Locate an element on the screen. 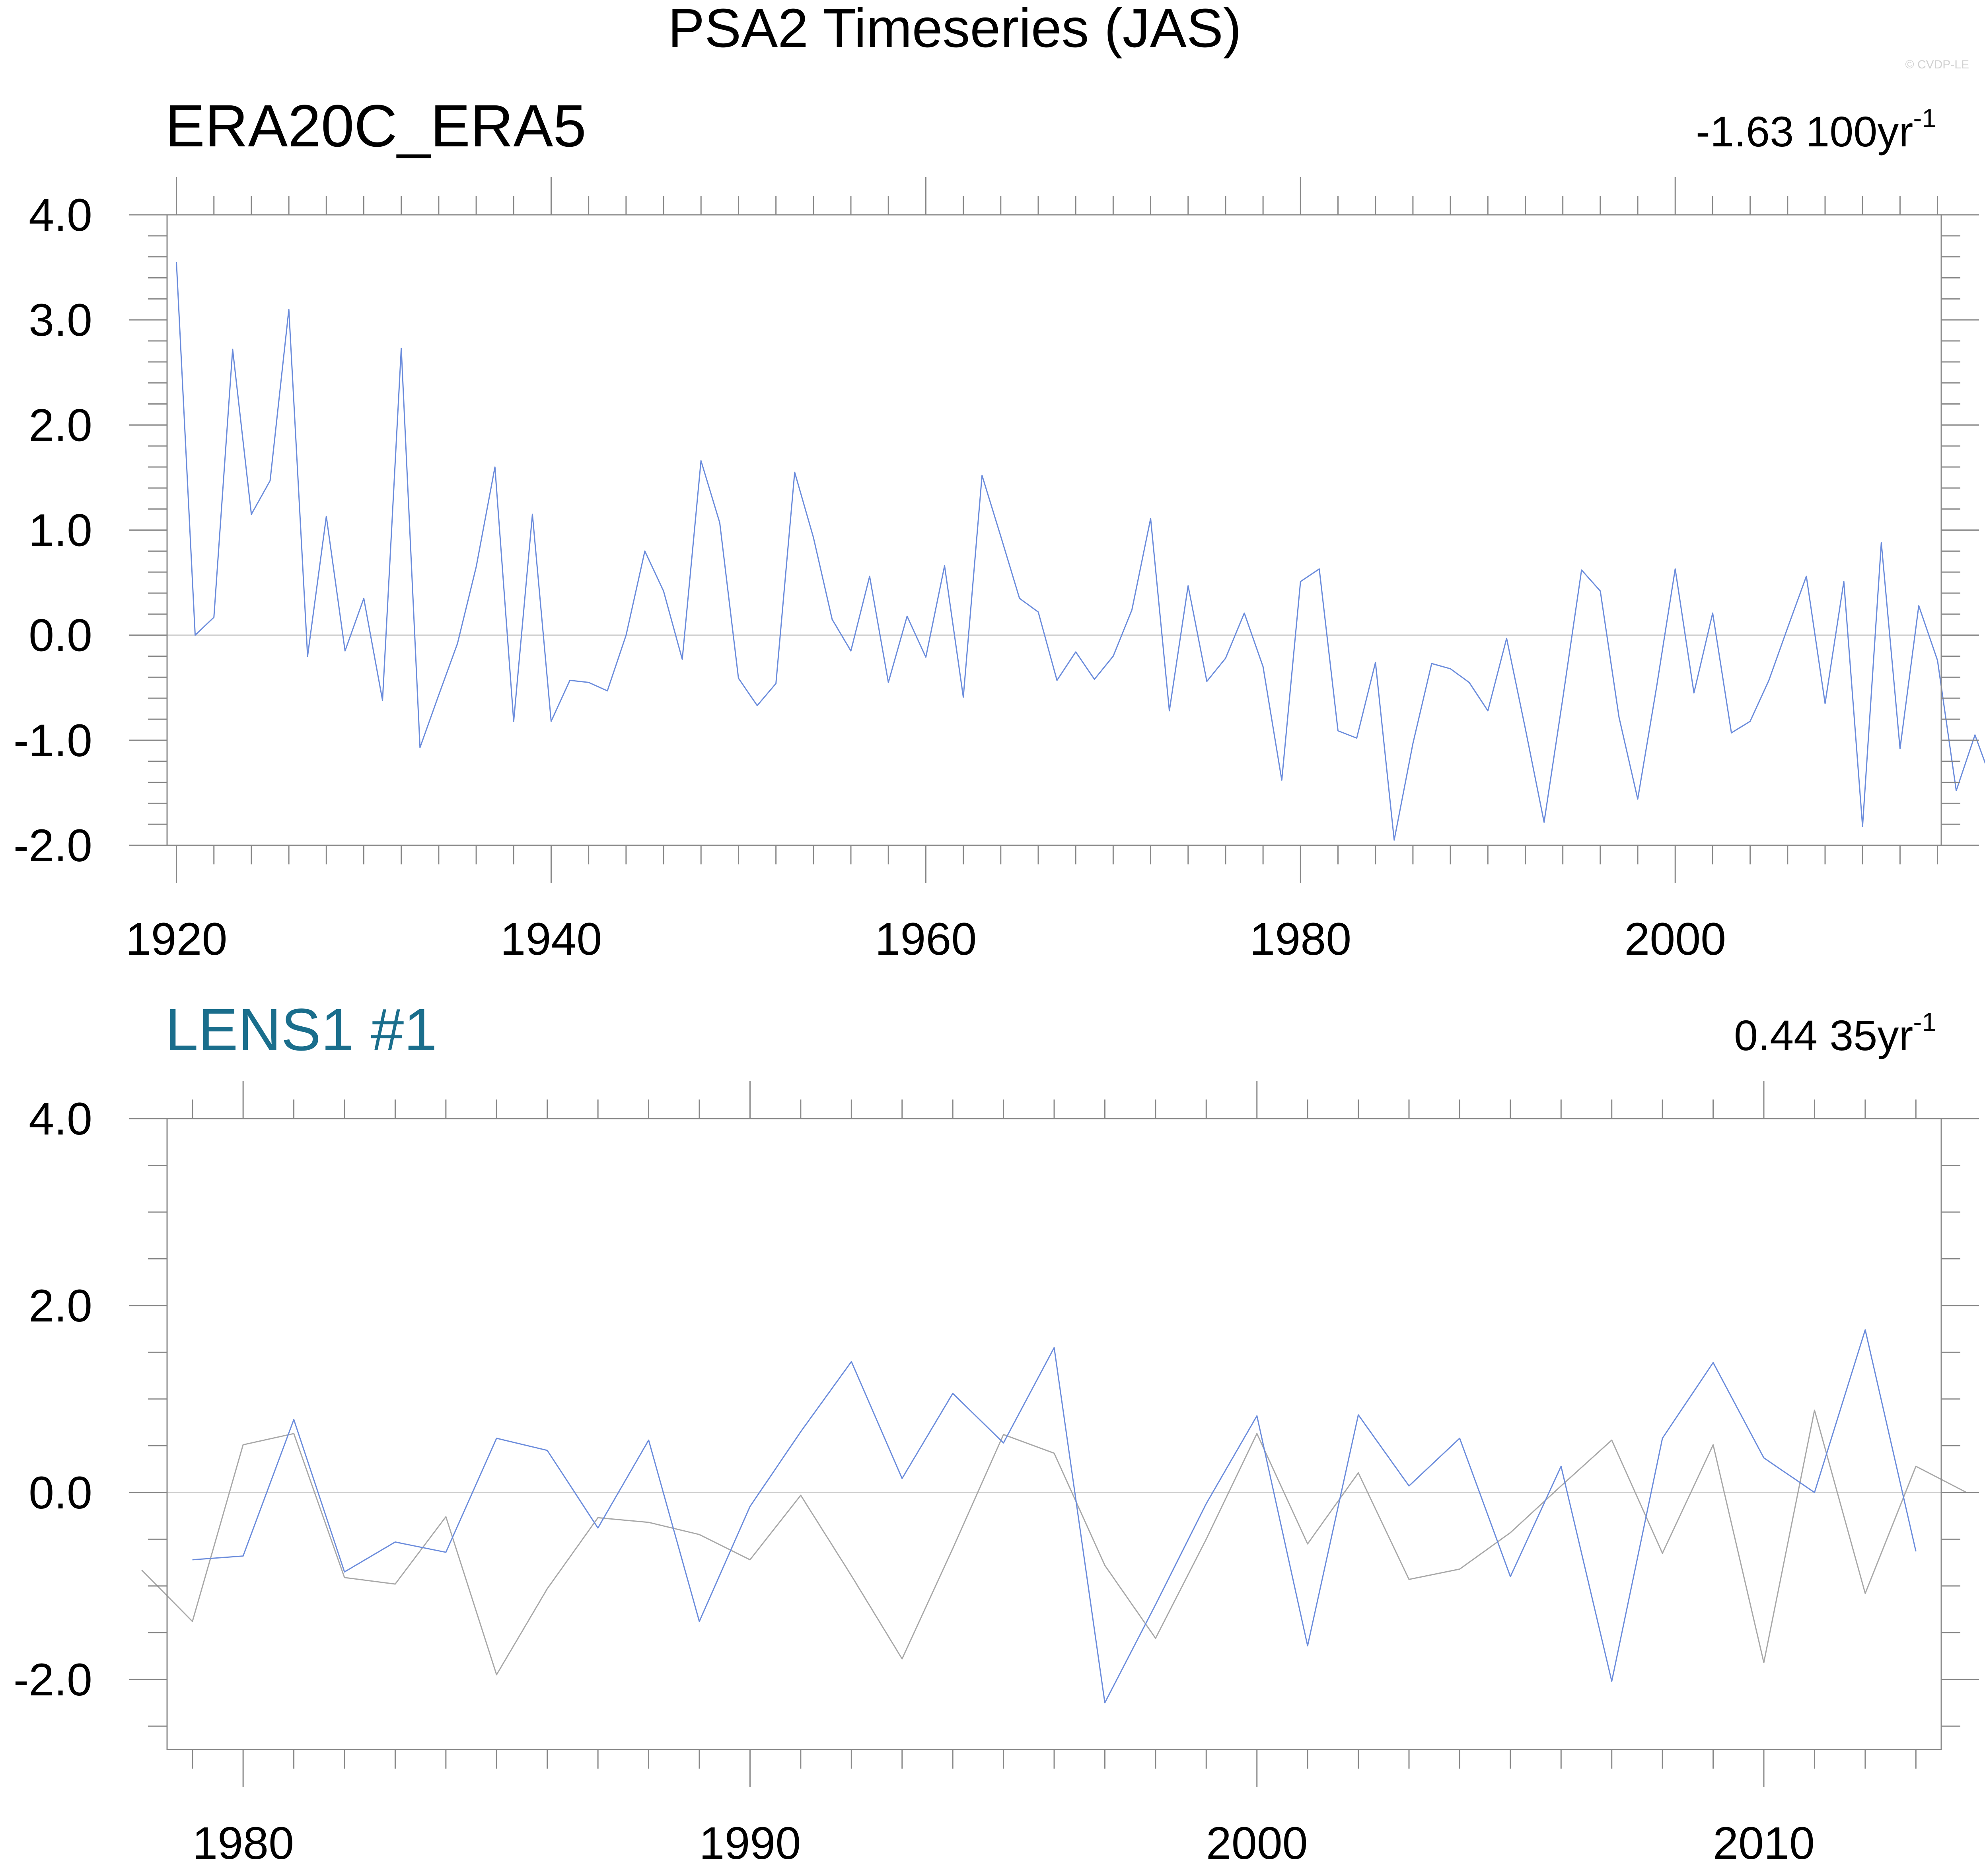 This screenshot has height=1876, width=1985. trend-label: -1.63 100yr-1 is located at coordinates (1816, 130).